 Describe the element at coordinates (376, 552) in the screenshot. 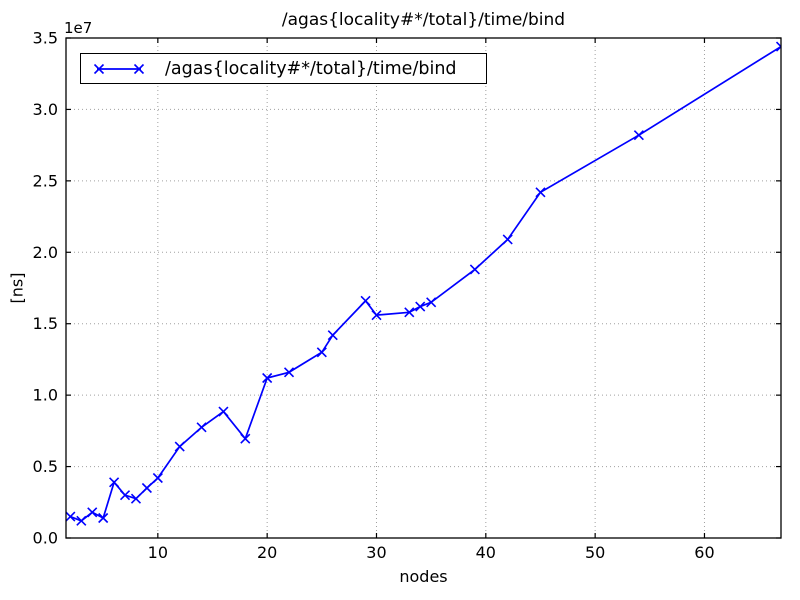

I see `x-tick-label: 30` at that location.